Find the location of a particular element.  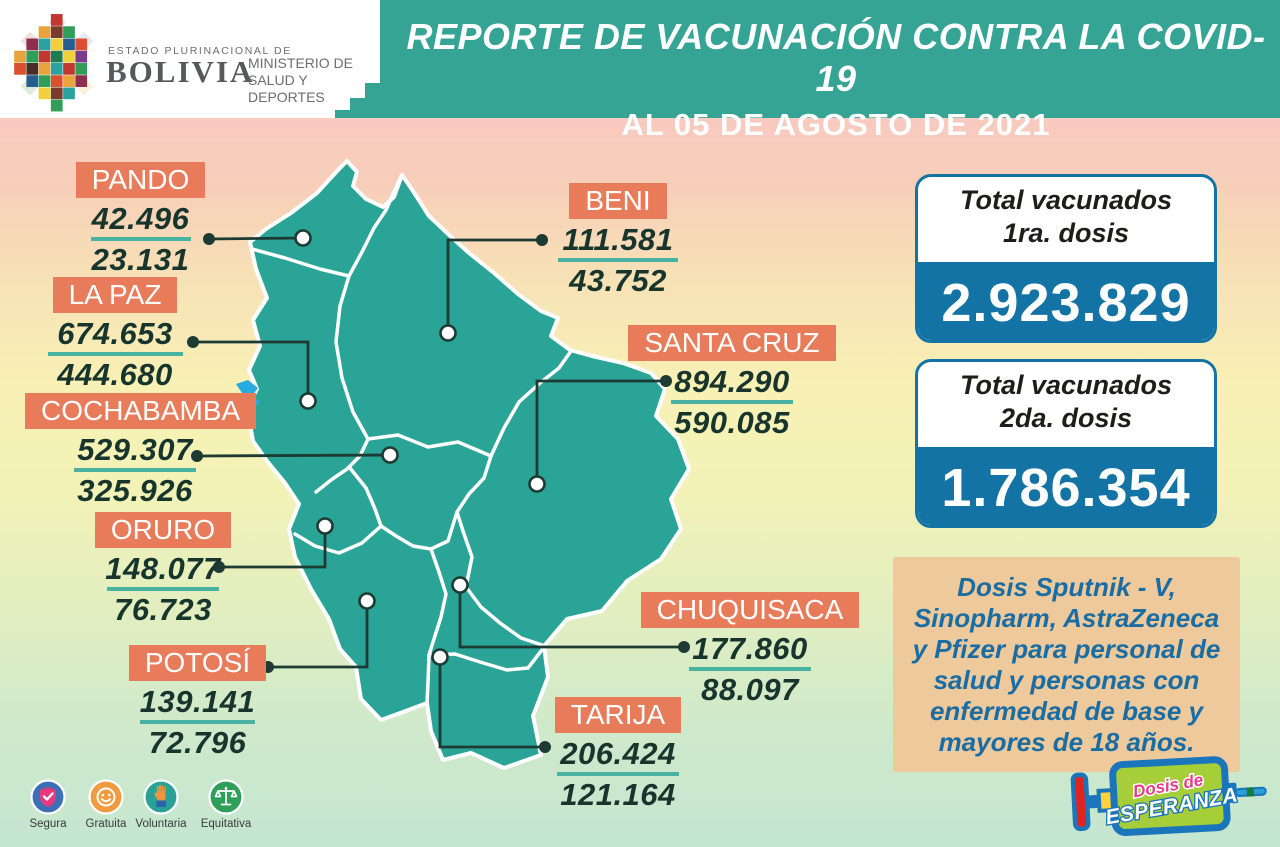

map-marker-potosi is located at coordinates (367, 601).